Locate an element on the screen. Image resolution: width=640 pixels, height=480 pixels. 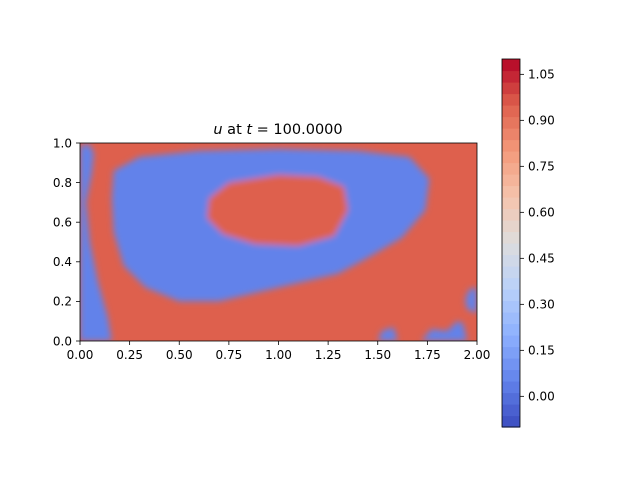
x-tick-label: 1.25 is located at coordinates (328, 355).